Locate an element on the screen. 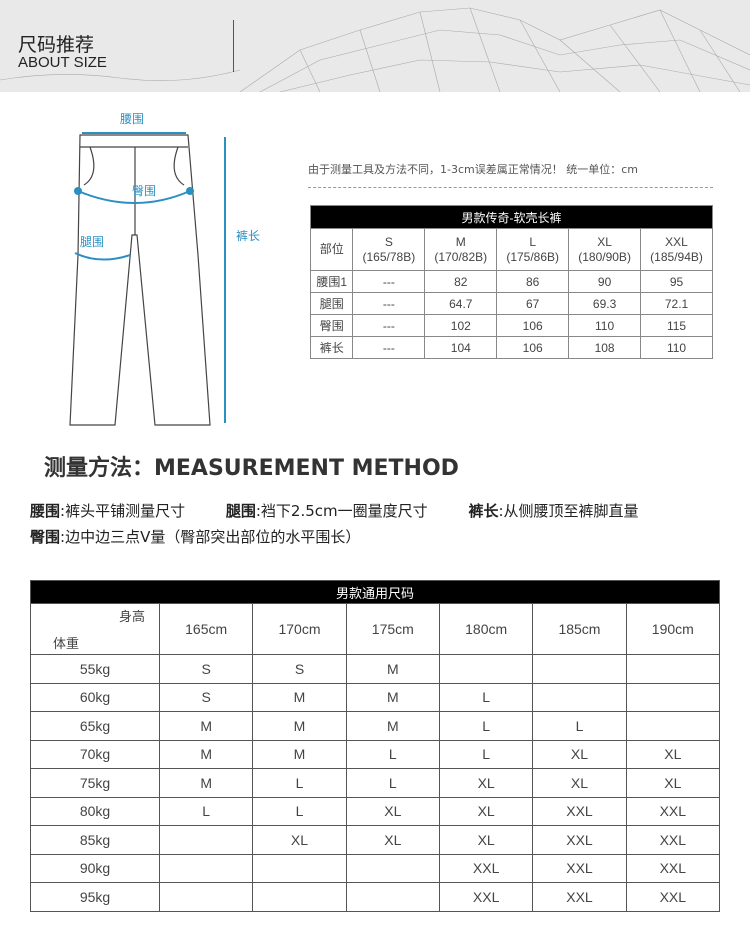  height-header: 180cm is located at coordinates (486, 629).